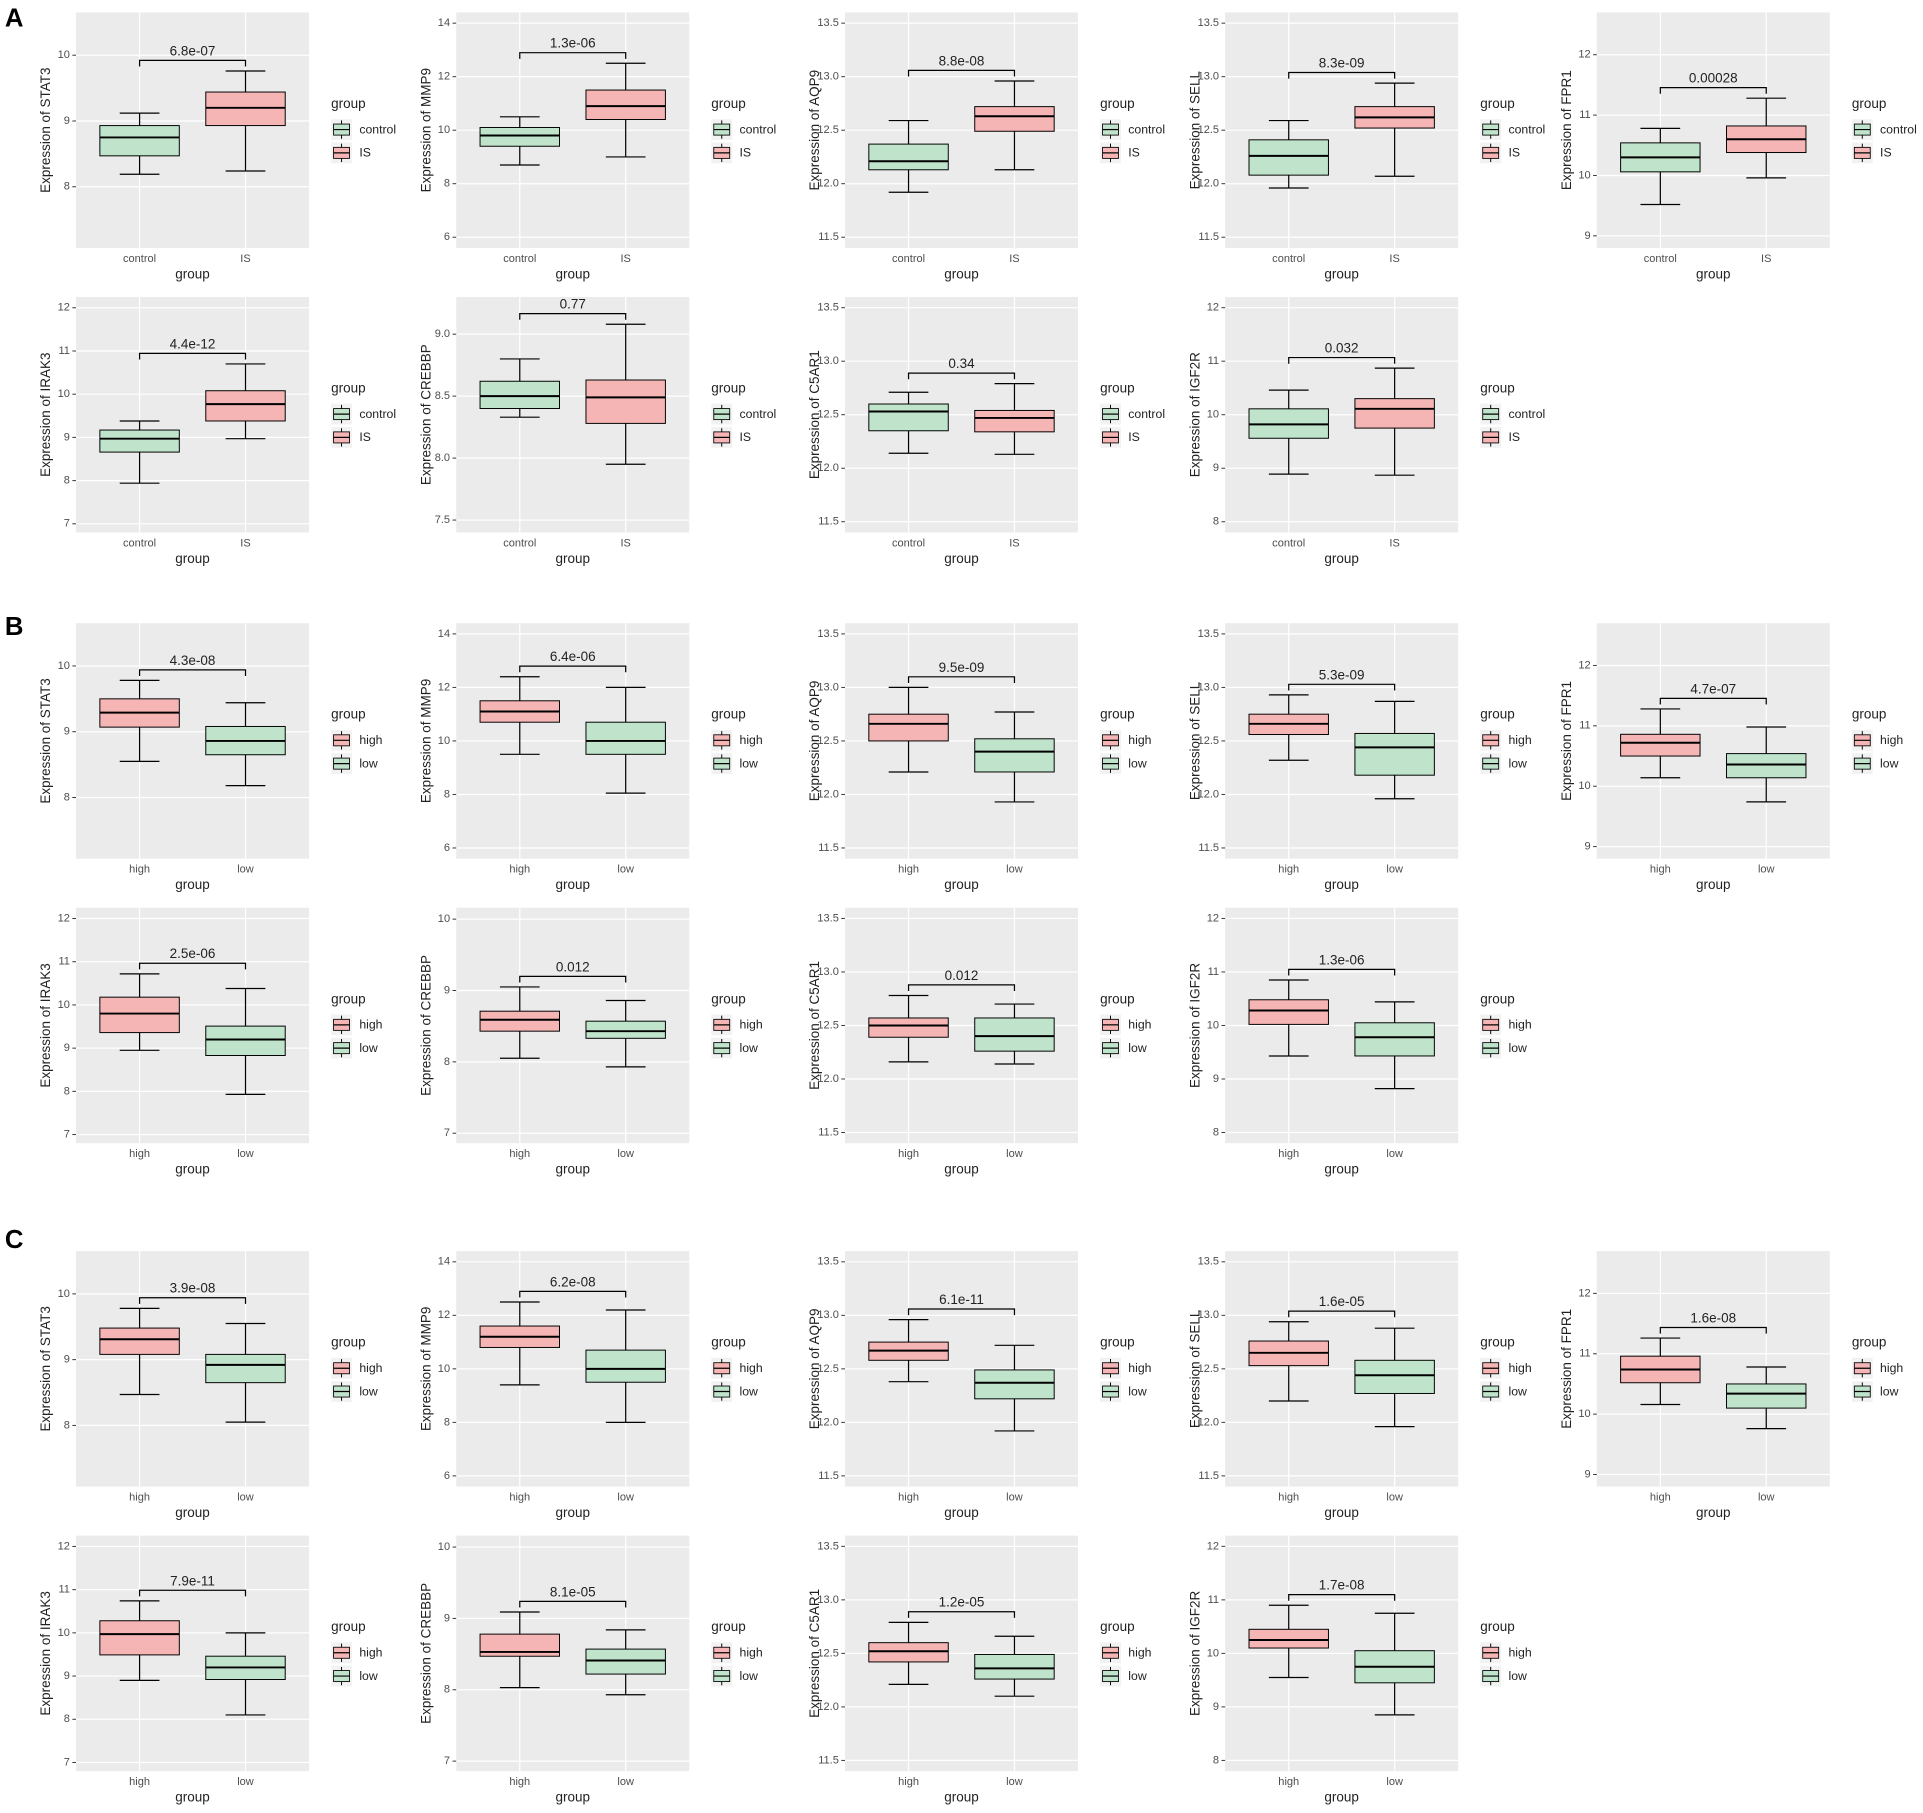 The width and height of the screenshot is (1923, 1813). Describe the element at coordinates (45, 740) in the screenshot. I see `y-axis-label: Expression of STAT3` at that location.